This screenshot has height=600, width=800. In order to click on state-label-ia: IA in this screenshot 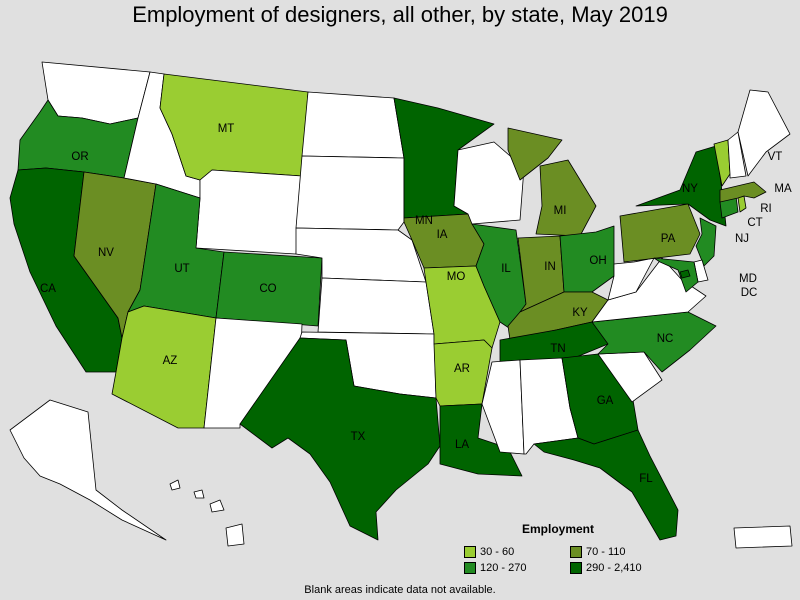, I will do `click(442, 235)`.